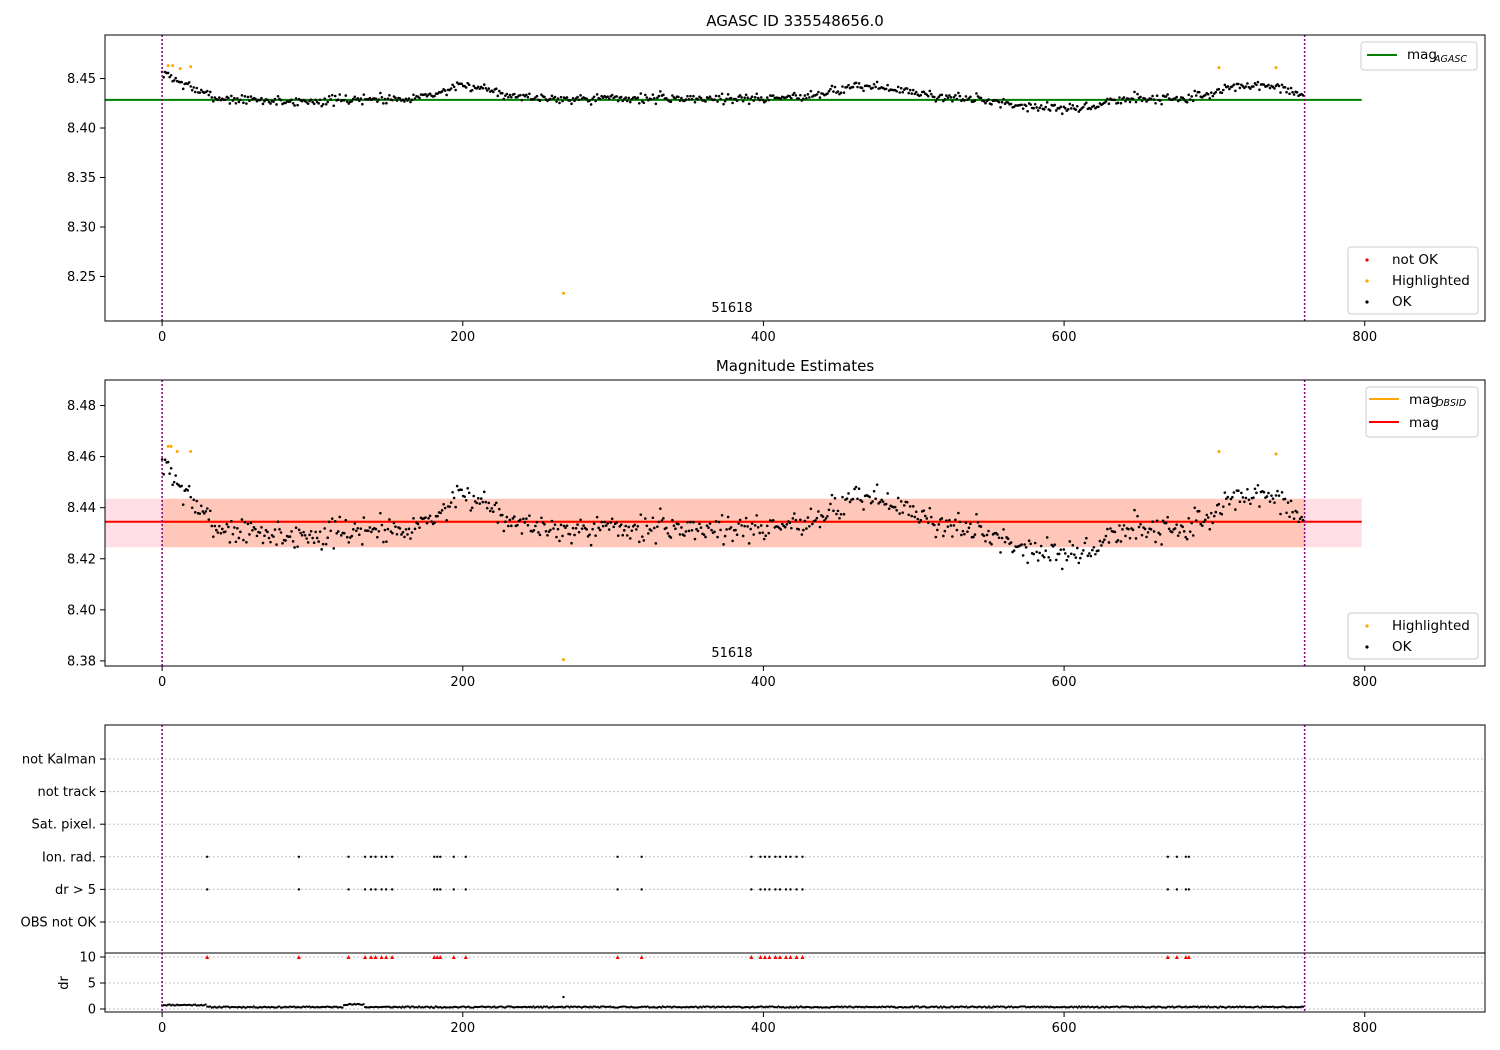 Image resolution: width=1500 pixels, height=1050 pixels. I want to click on y-tick-label: 8.38, so click(81, 661).